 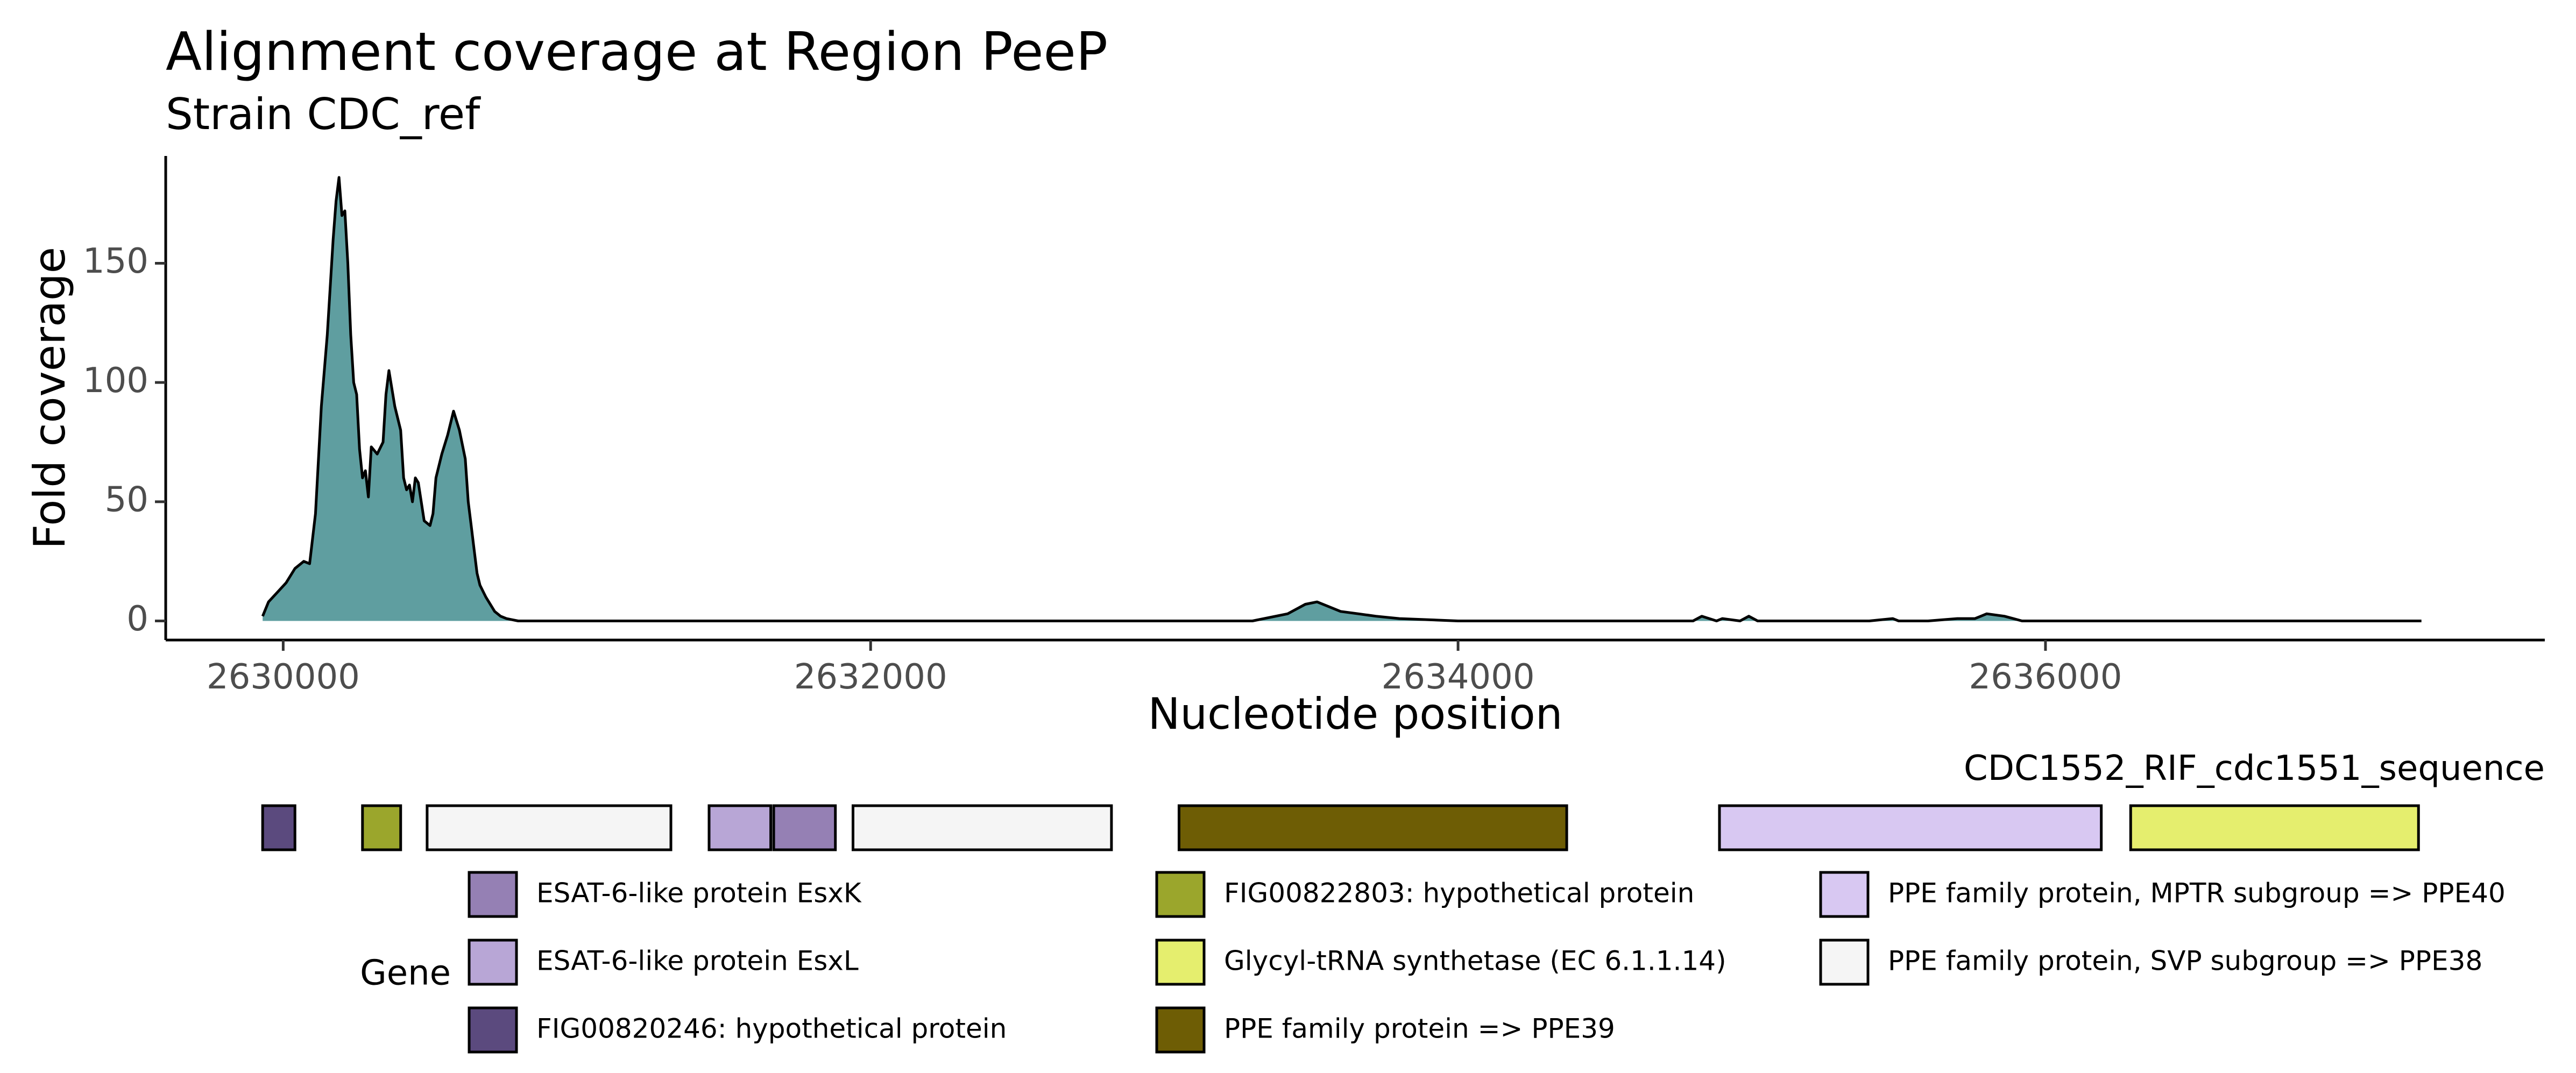 What do you see at coordinates (126, 500) in the screenshot?
I see `y-tick-label: 50` at bounding box center [126, 500].